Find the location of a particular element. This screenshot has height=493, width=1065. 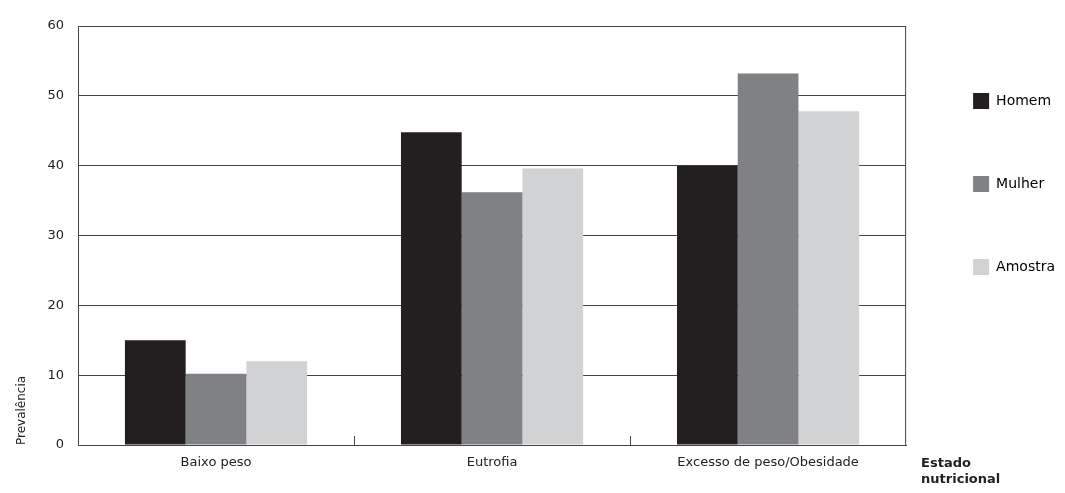

y-tick-label: 40 is located at coordinates (55, 165).